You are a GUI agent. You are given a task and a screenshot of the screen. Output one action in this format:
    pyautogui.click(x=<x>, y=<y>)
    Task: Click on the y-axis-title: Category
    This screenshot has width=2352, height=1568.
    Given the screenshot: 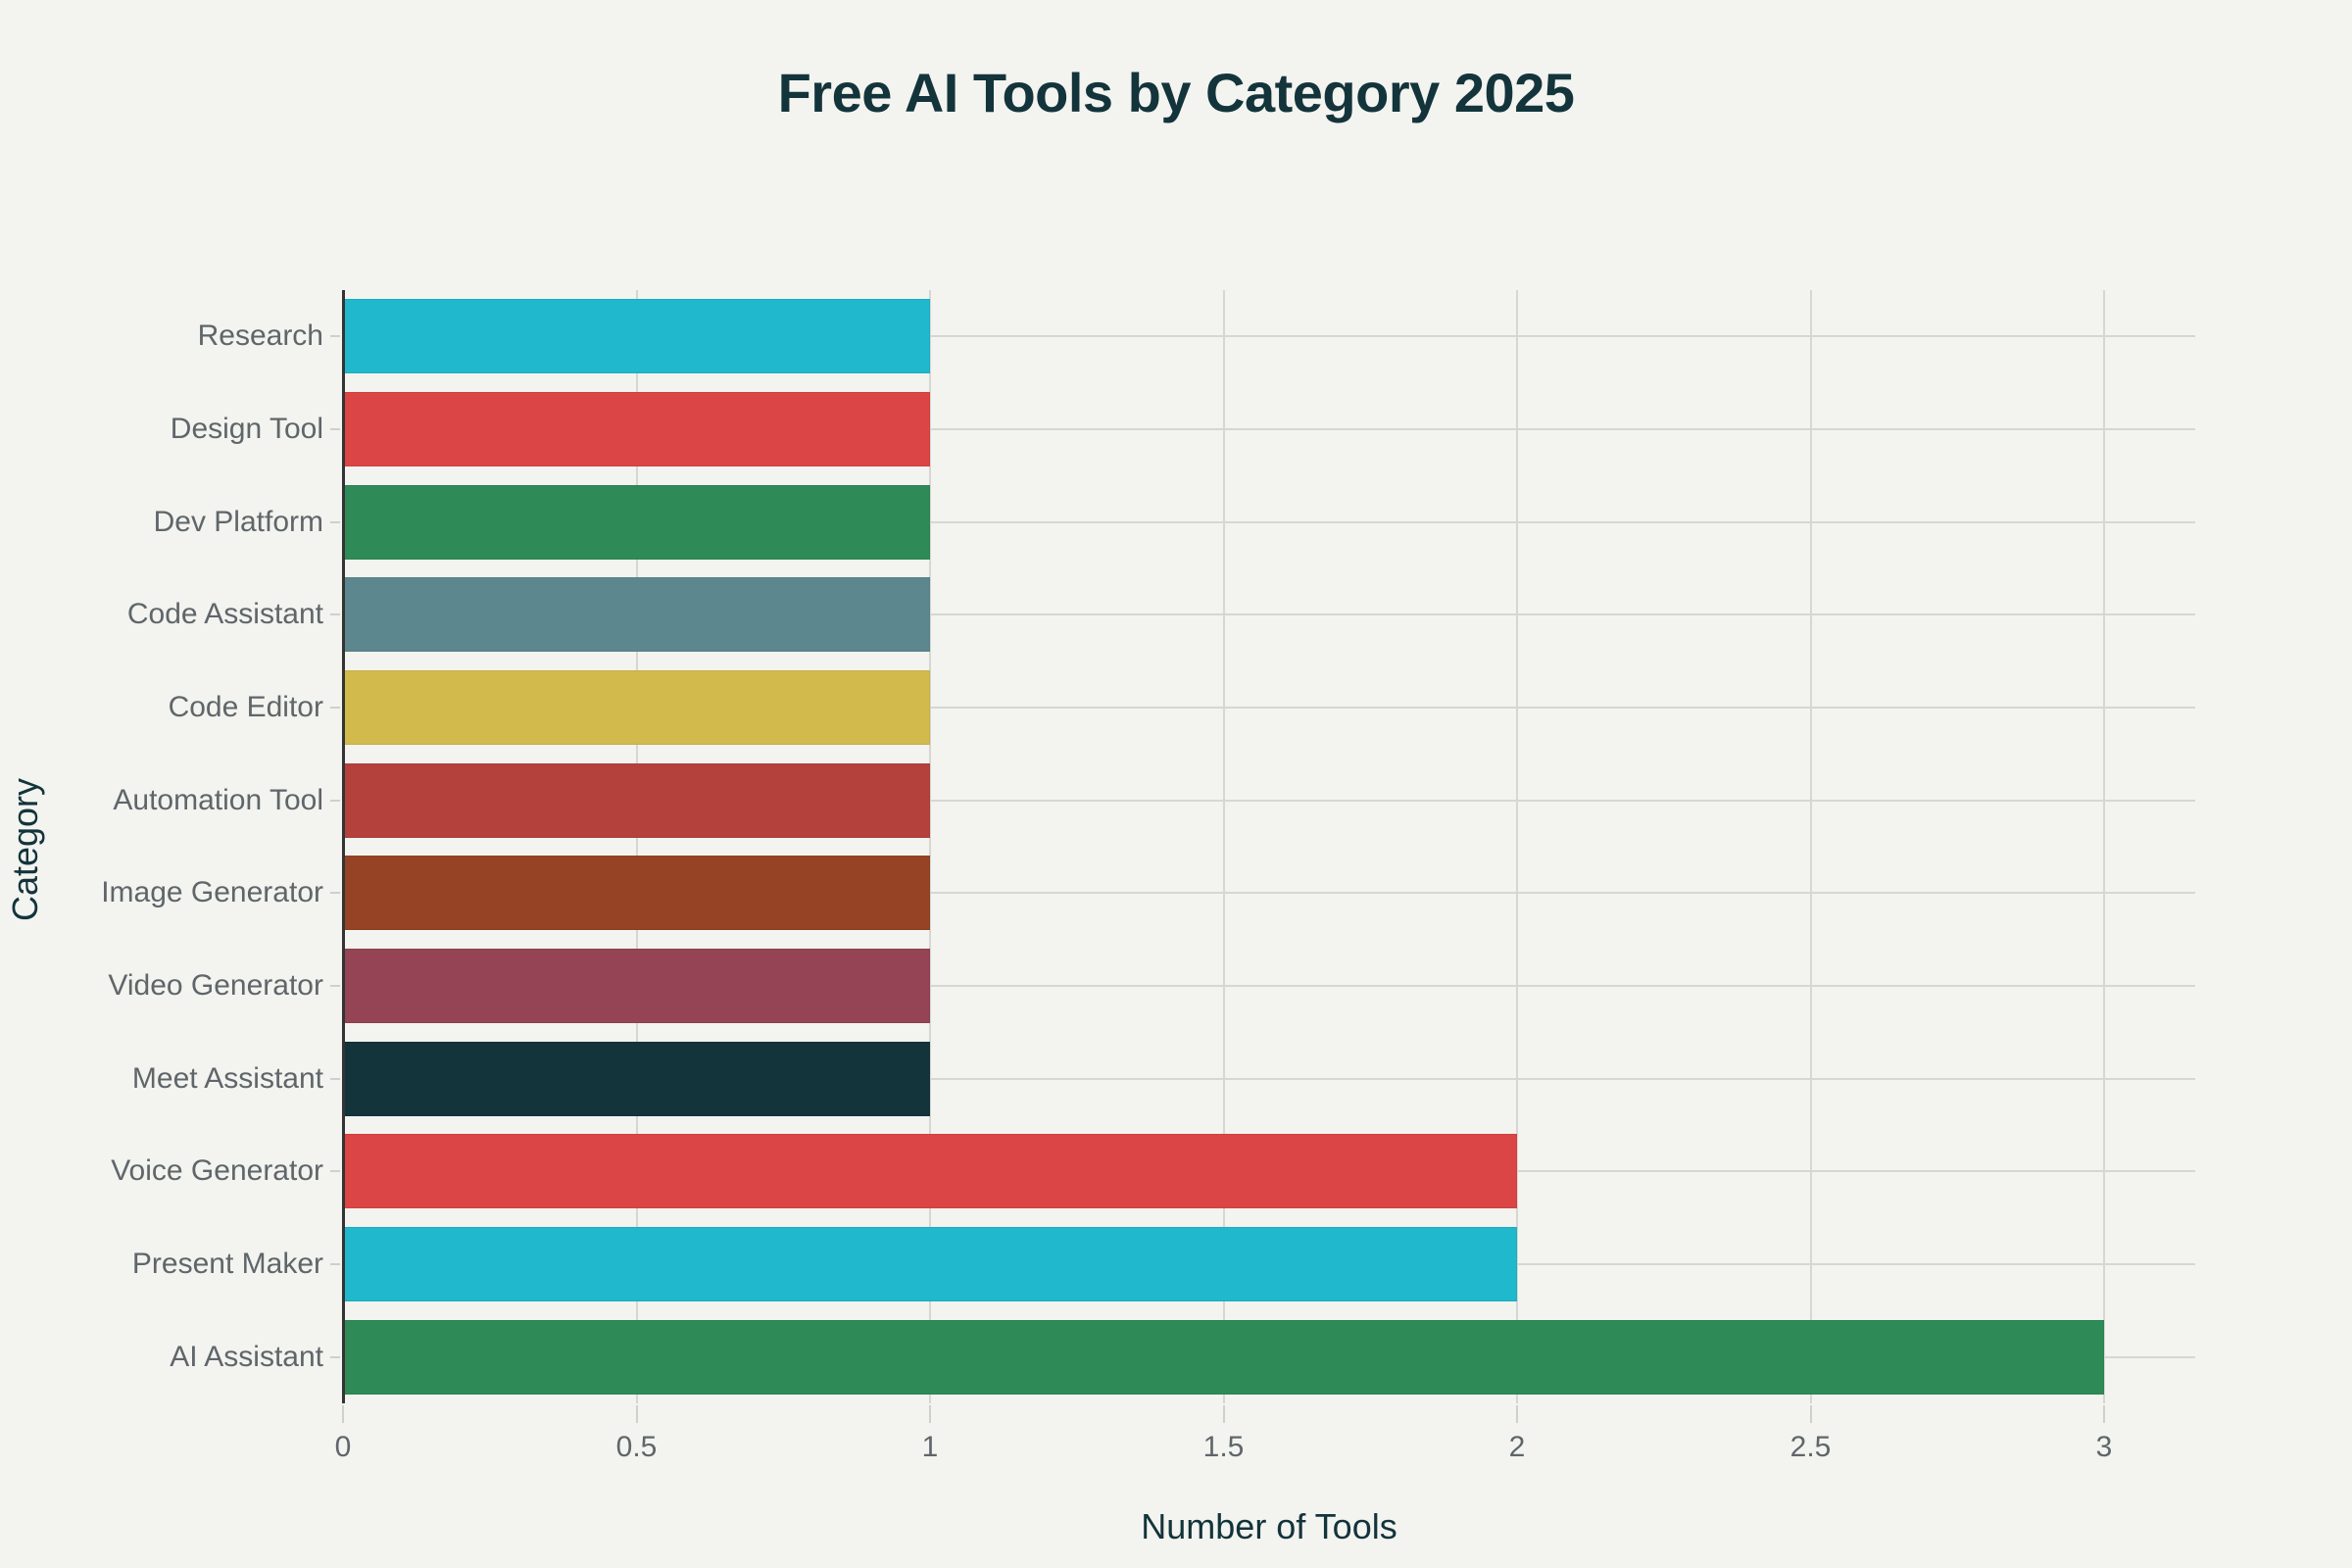 What is the action you would take?
    pyautogui.click(x=25, y=849)
    